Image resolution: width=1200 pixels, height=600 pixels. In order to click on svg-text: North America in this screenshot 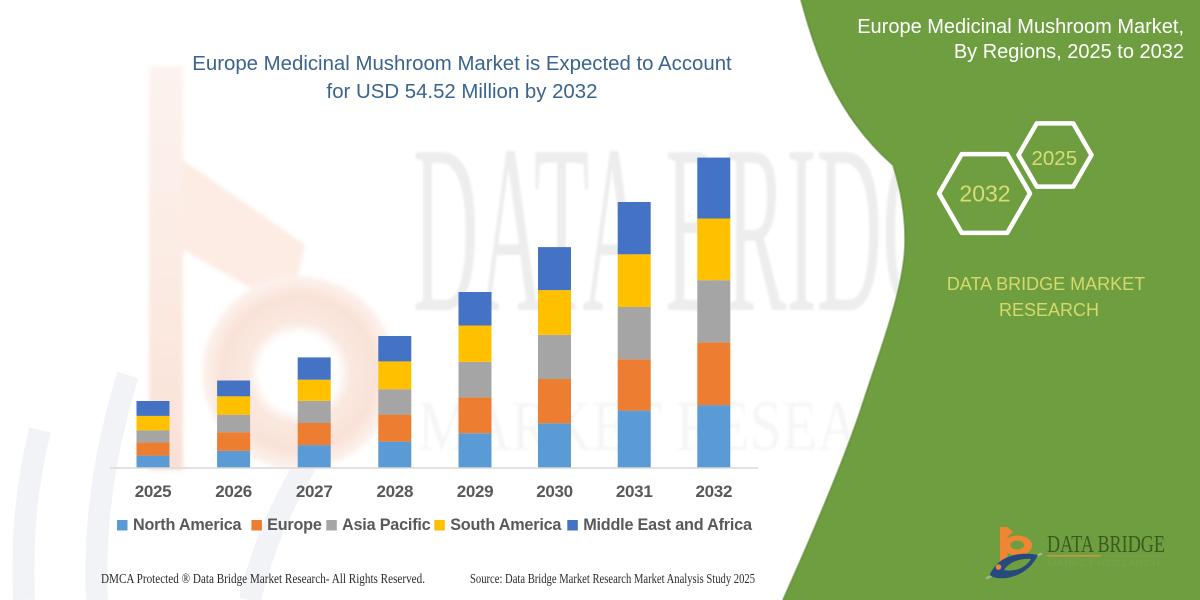, I will do `click(188, 525)`.